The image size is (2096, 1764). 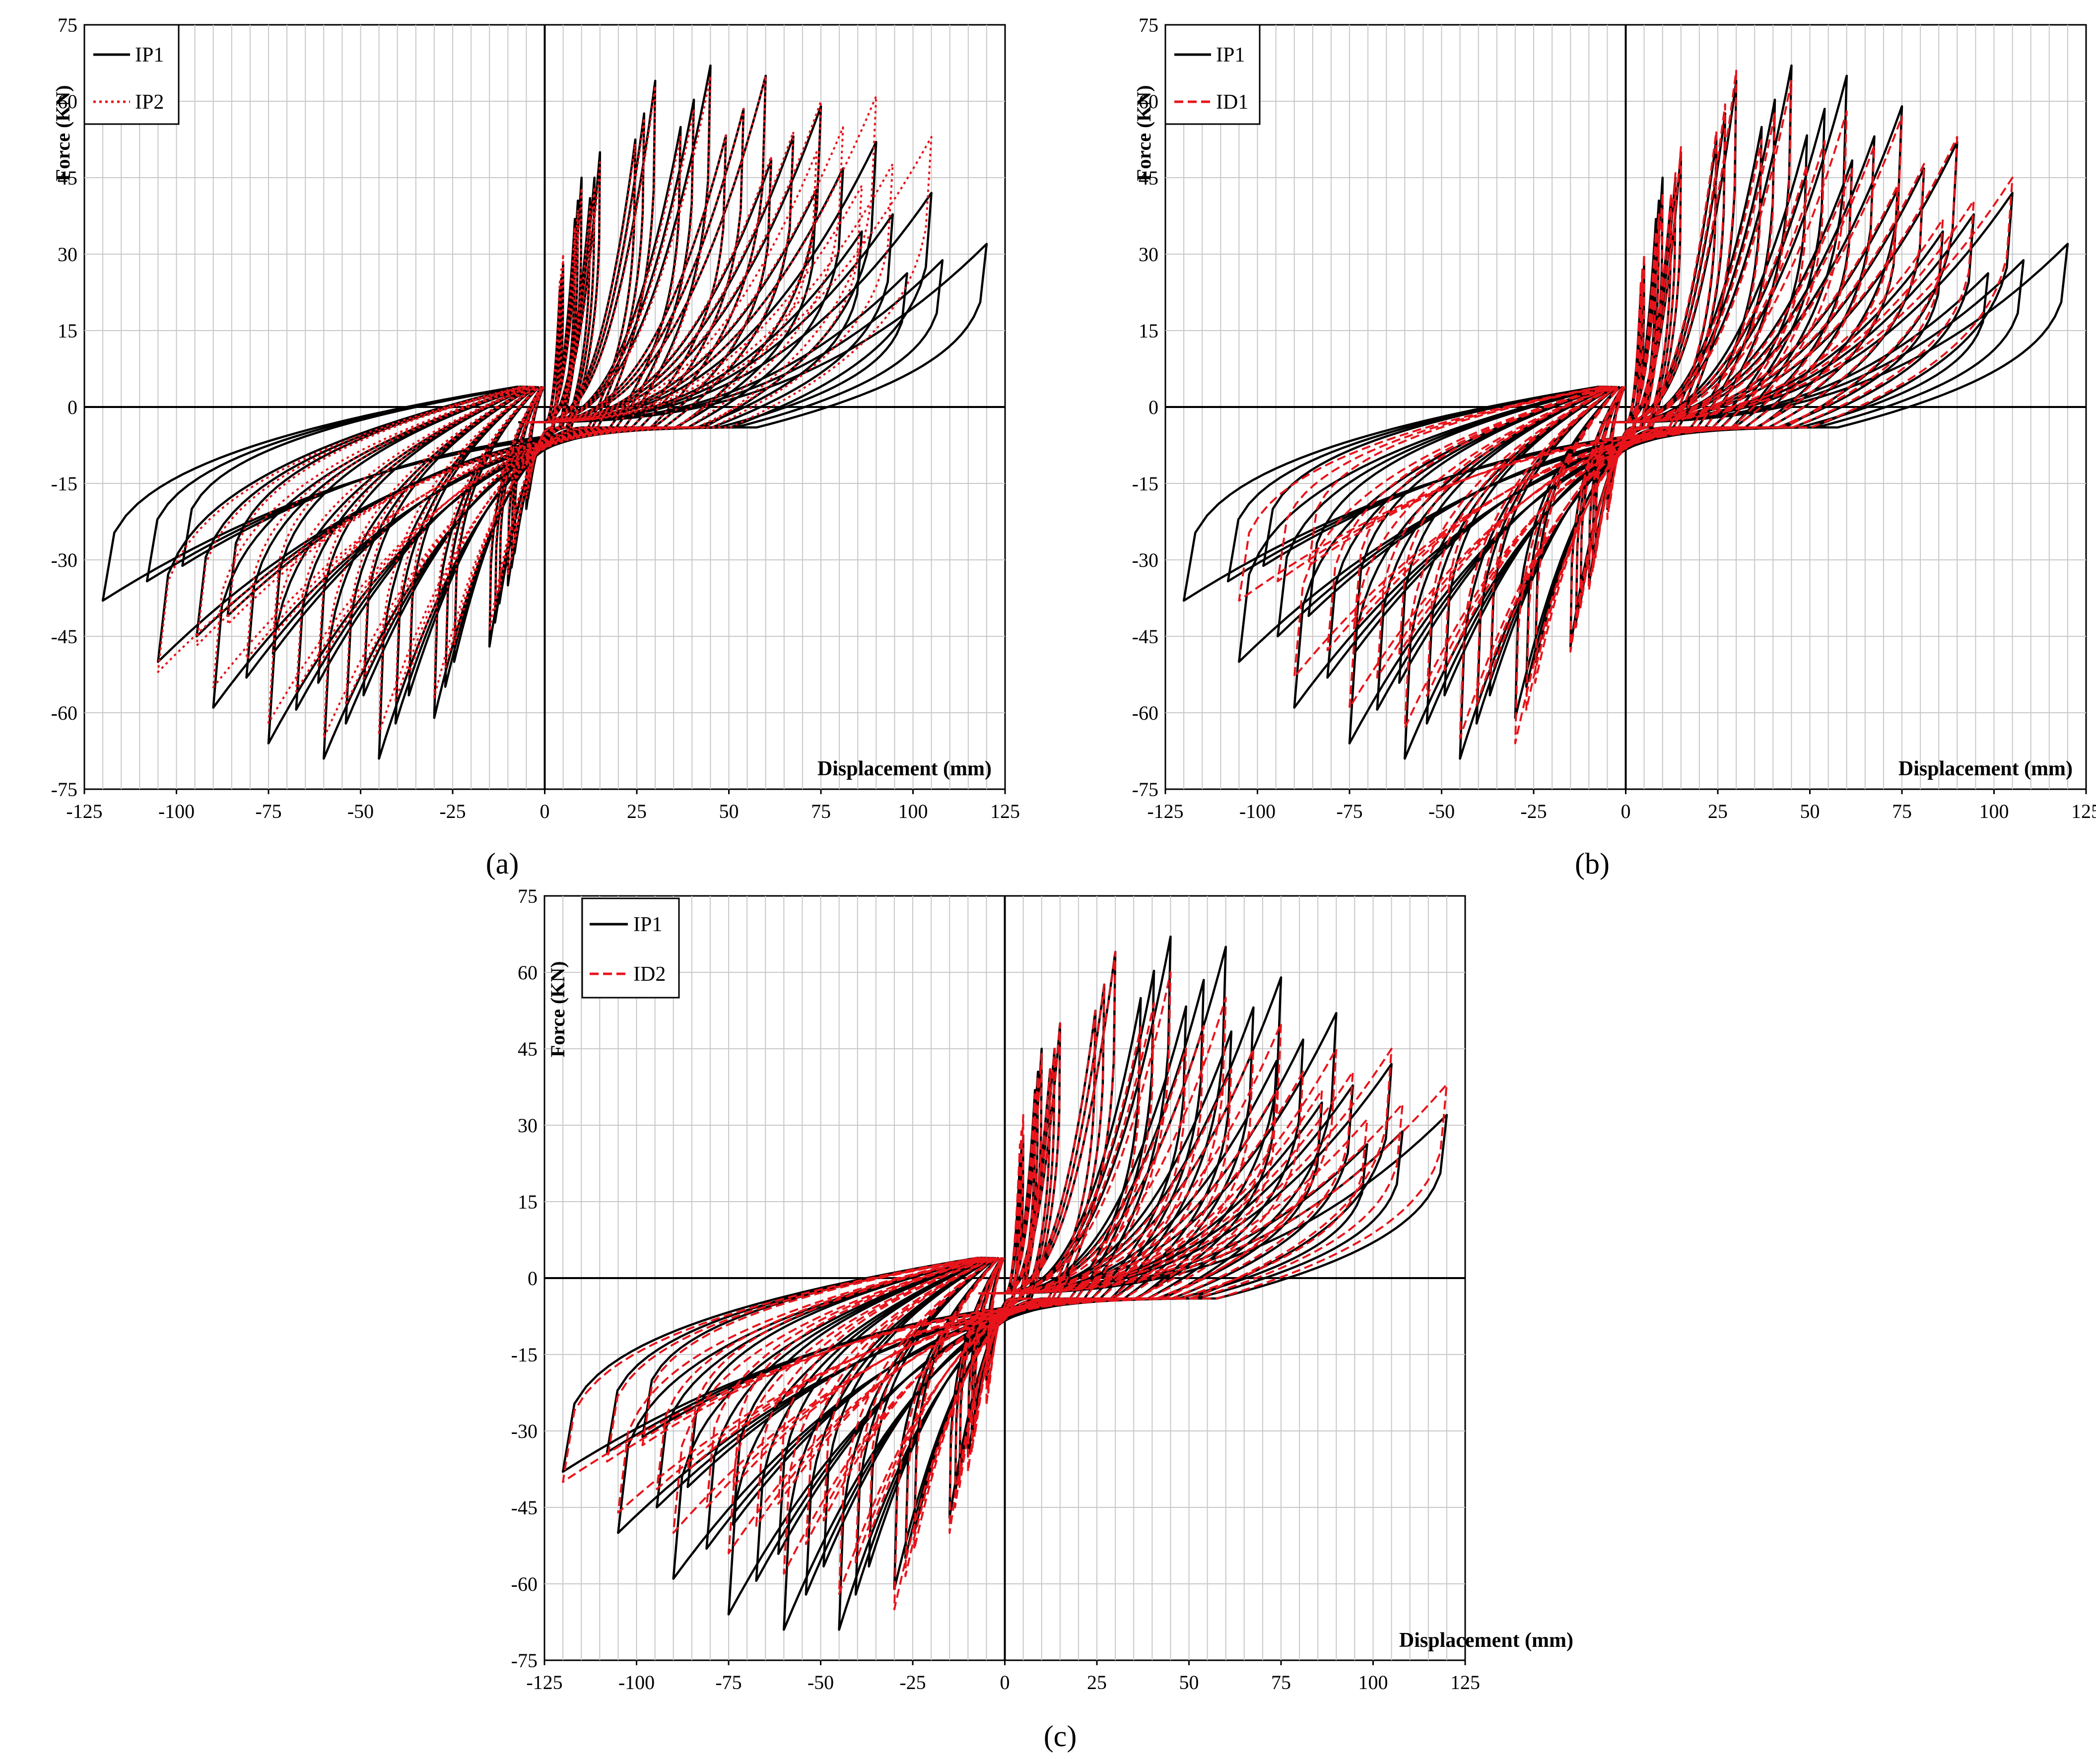 What do you see at coordinates (502, 864) in the screenshot?
I see `panel-label: (a)` at bounding box center [502, 864].